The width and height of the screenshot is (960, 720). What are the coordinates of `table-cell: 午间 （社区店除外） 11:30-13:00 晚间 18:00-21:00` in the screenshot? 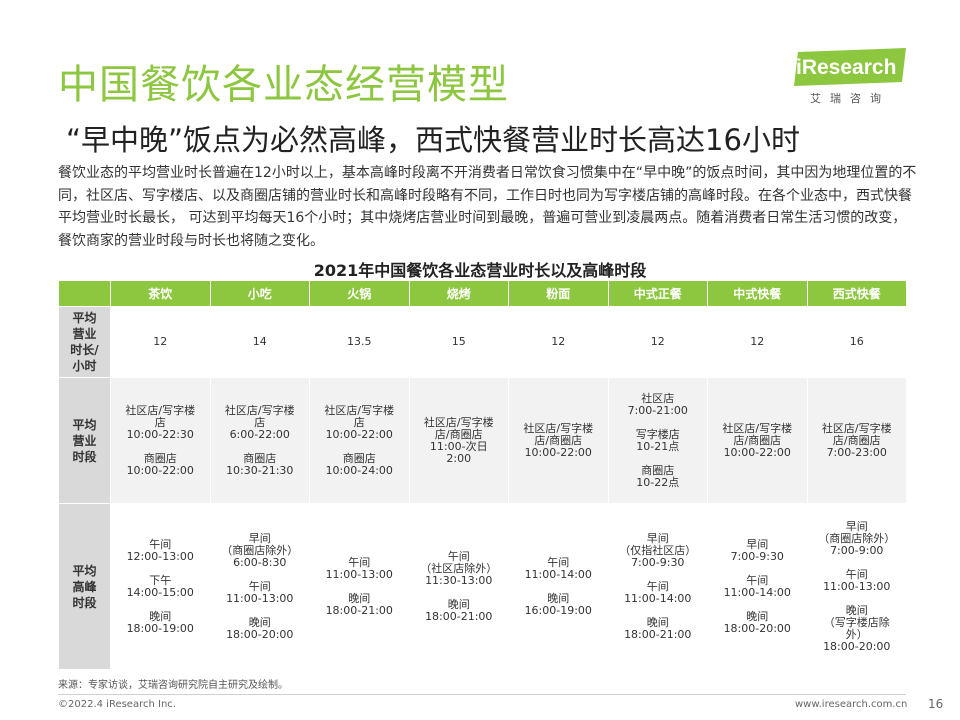 It's located at (458, 586).